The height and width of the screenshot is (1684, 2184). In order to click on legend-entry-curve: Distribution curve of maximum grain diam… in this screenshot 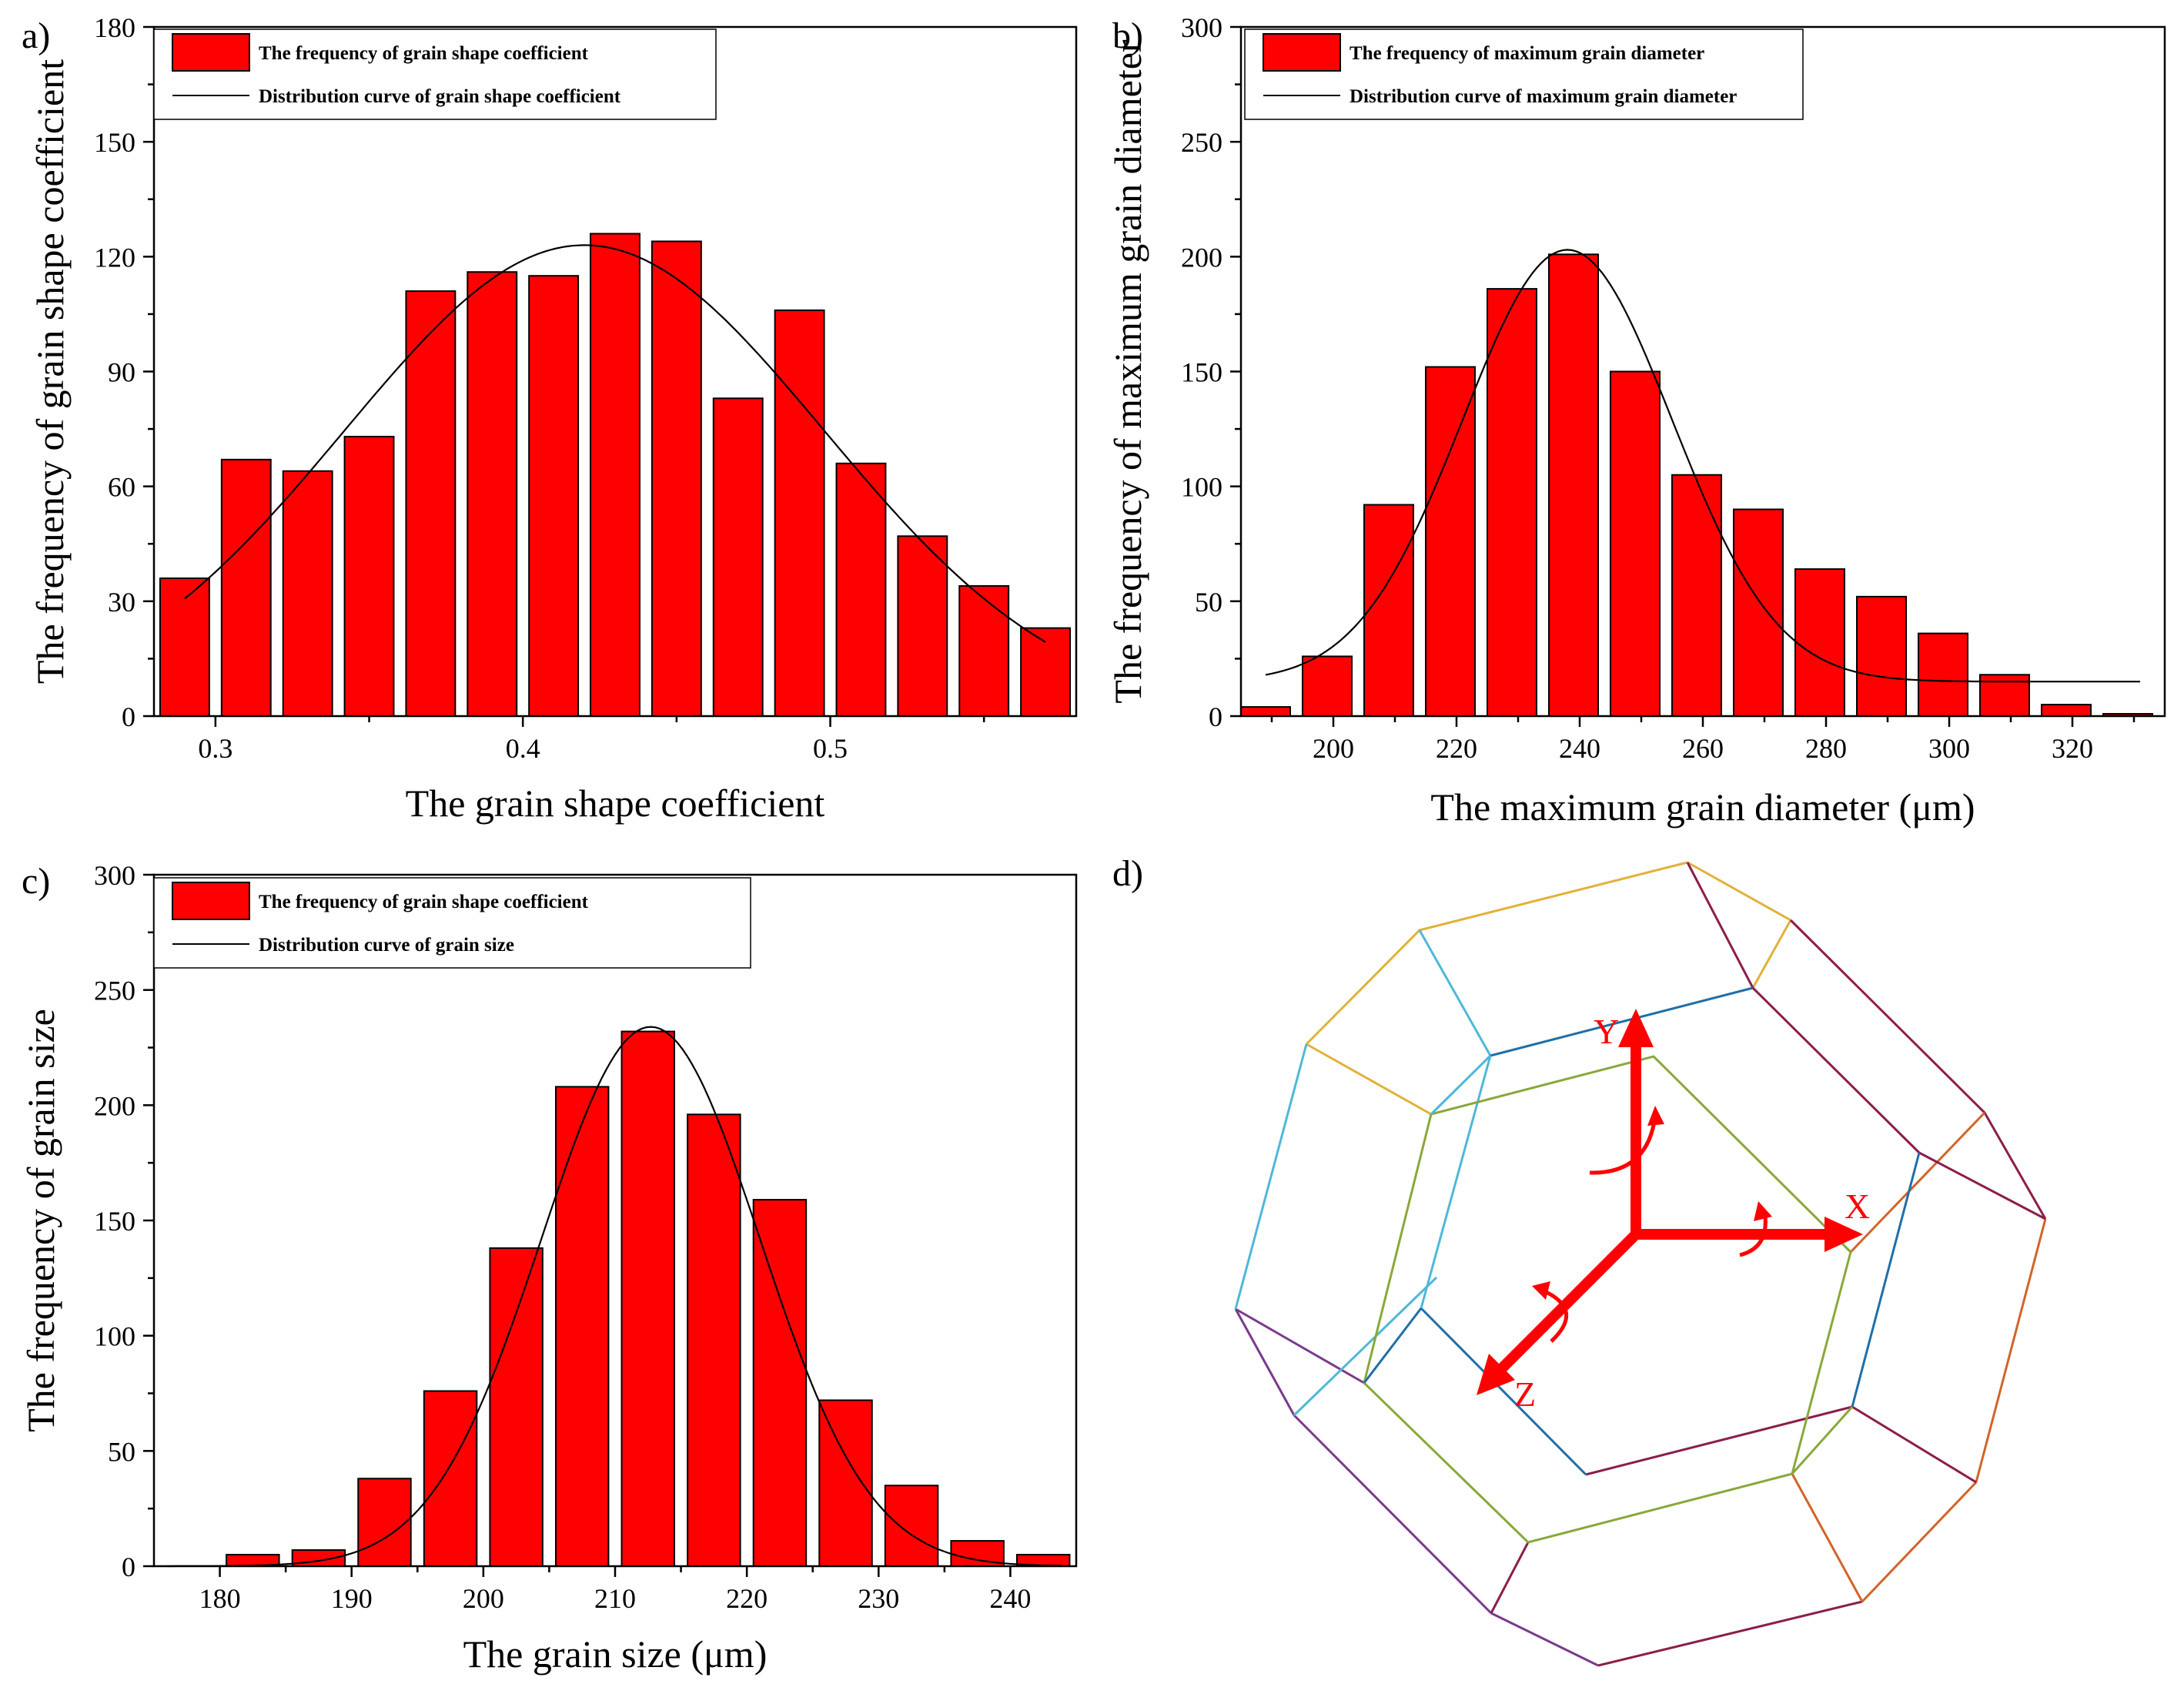, I will do `click(1544, 96)`.